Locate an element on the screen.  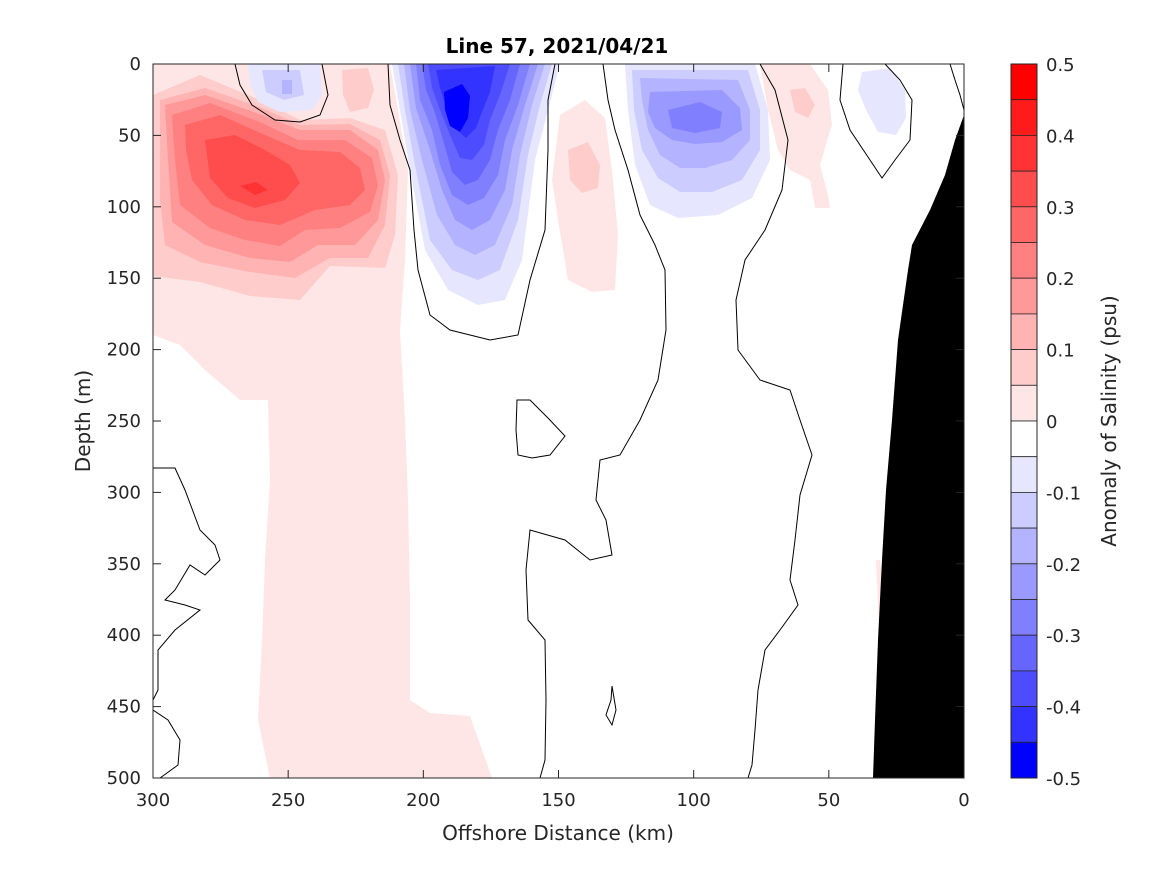
y-tick-label: 250 is located at coordinates (124, 421).